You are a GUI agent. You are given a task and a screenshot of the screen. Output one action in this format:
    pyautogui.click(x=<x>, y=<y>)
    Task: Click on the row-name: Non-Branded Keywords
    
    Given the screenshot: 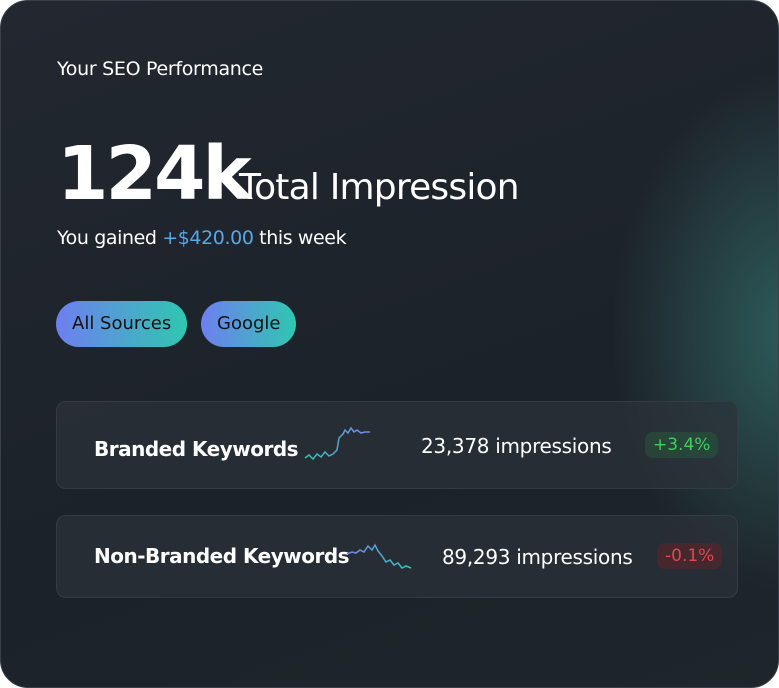 What is the action you would take?
    pyautogui.click(x=222, y=556)
    